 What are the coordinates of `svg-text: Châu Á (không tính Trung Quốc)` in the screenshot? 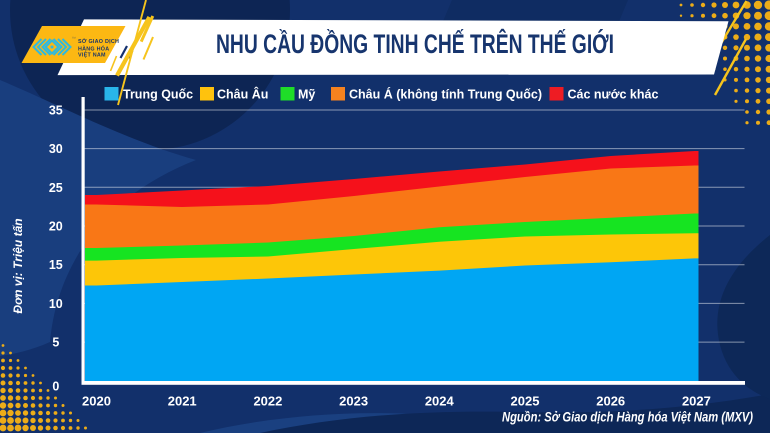 It's located at (445, 93).